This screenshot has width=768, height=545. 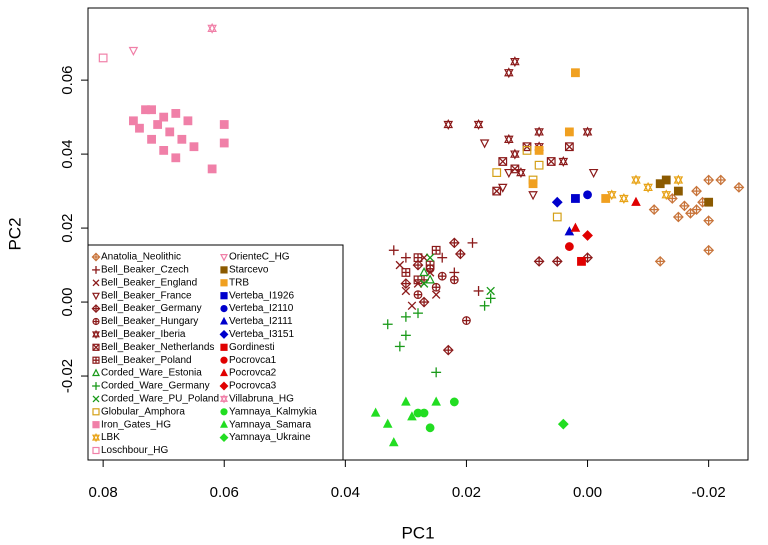 I want to click on x-tick-label: 0.06, so click(x=224, y=492).